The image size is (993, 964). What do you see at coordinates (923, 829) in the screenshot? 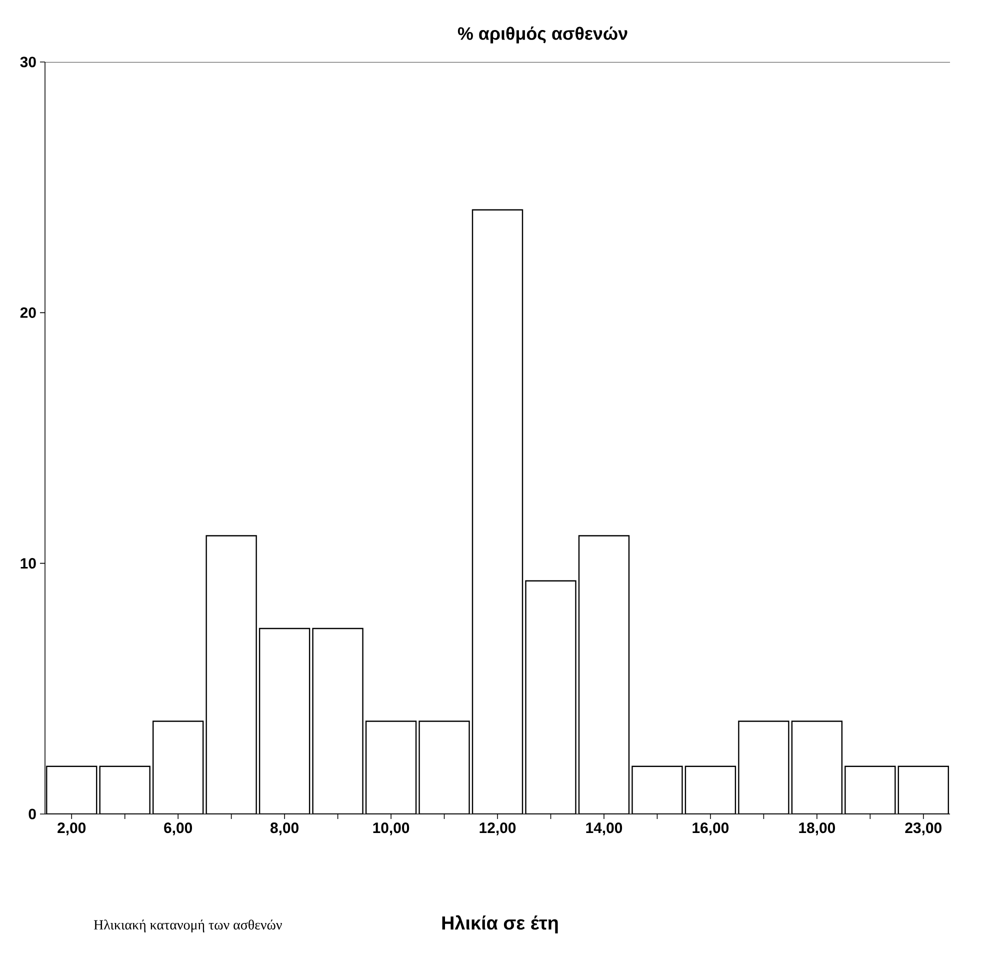
I see `x-tick-label: 23,00` at bounding box center [923, 829].